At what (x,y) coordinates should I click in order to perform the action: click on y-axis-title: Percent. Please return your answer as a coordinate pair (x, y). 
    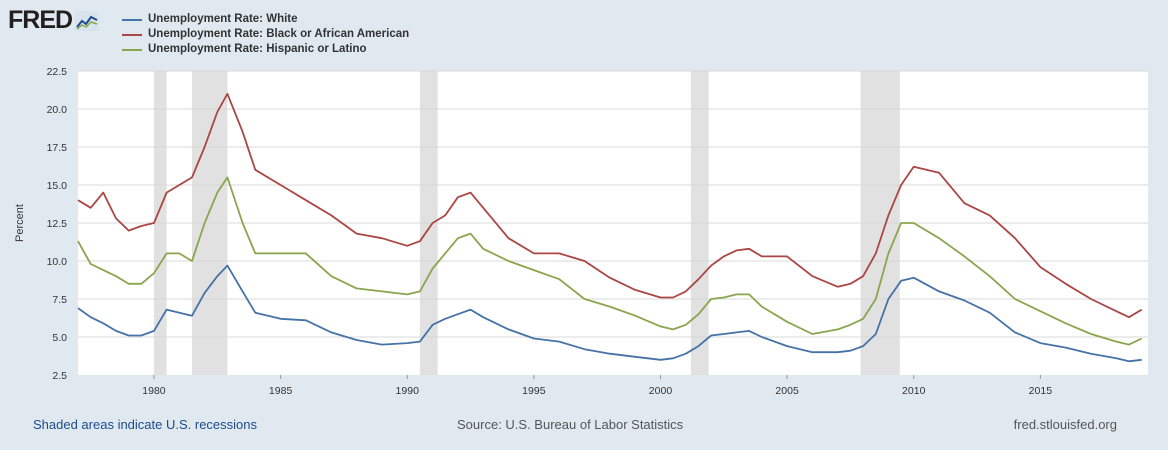
    Looking at the image, I should click on (20, 223).